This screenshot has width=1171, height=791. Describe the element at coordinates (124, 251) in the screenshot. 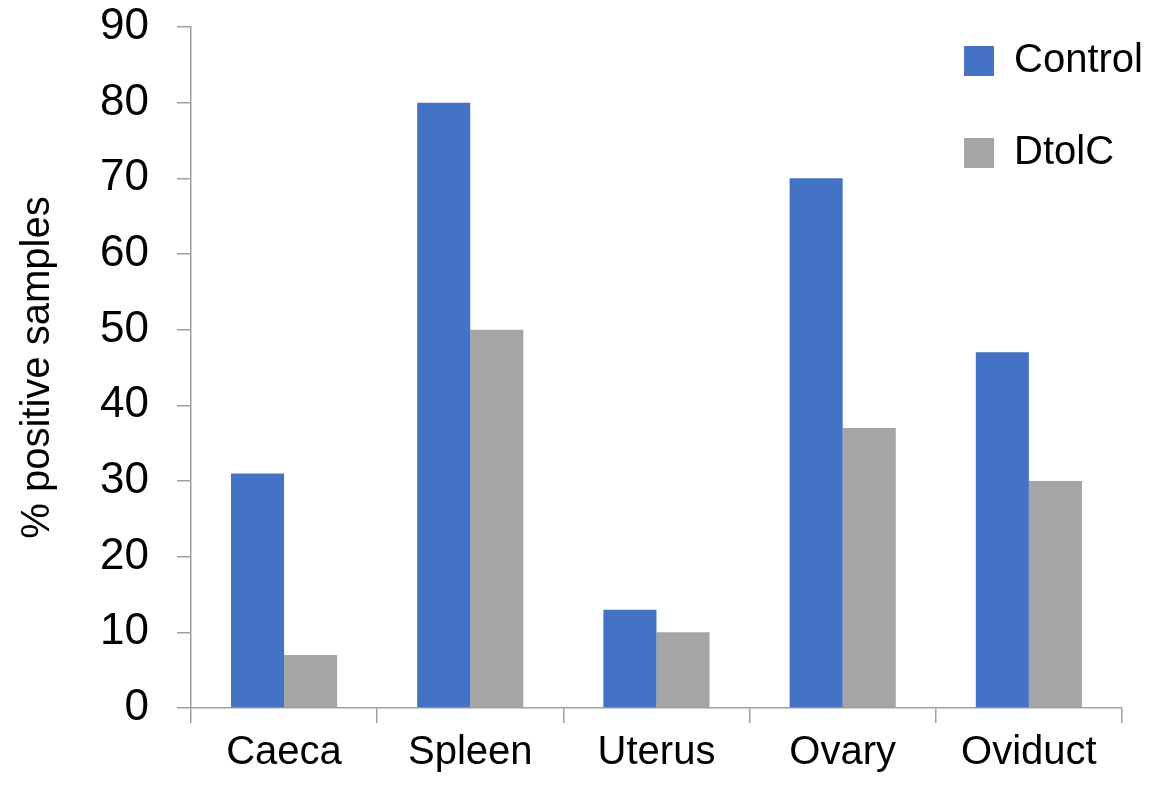

I see `y-tick-label: 60` at that location.